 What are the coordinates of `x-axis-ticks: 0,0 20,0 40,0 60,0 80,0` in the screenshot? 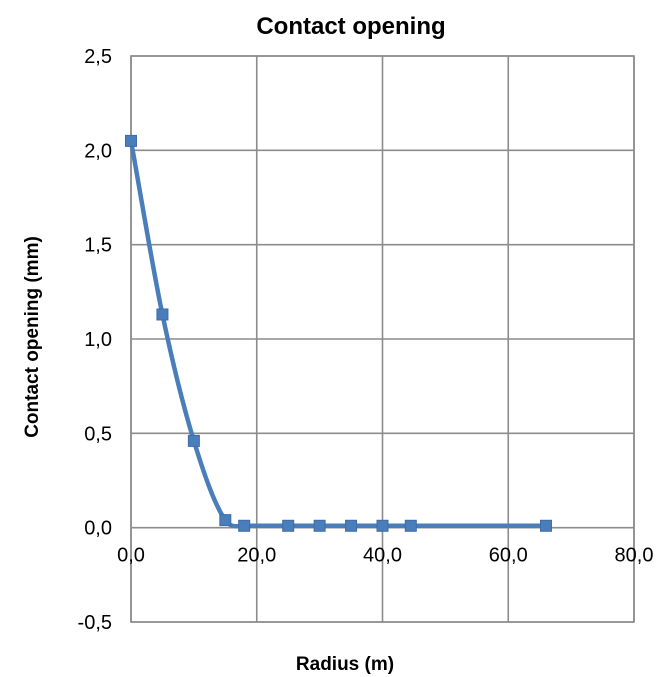 It's located at (385, 556).